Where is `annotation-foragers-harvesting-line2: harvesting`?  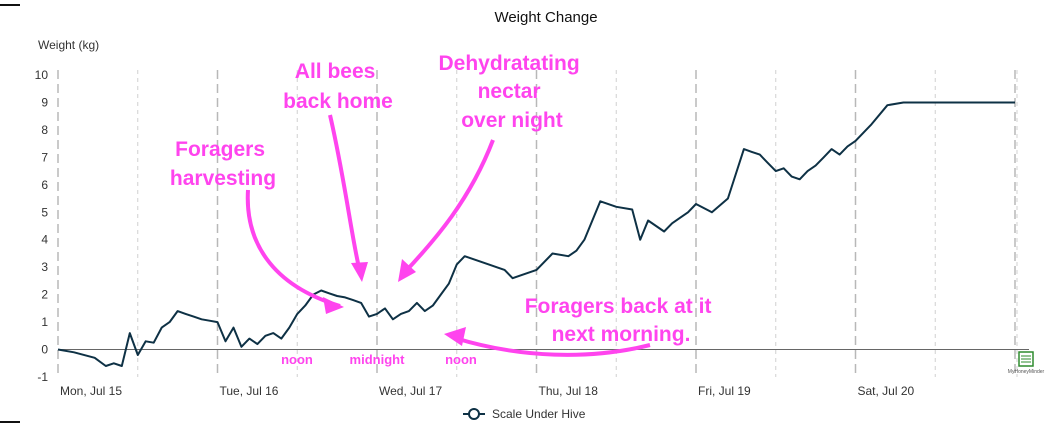 annotation-foragers-harvesting-line2: harvesting is located at coordinates (223, 178).